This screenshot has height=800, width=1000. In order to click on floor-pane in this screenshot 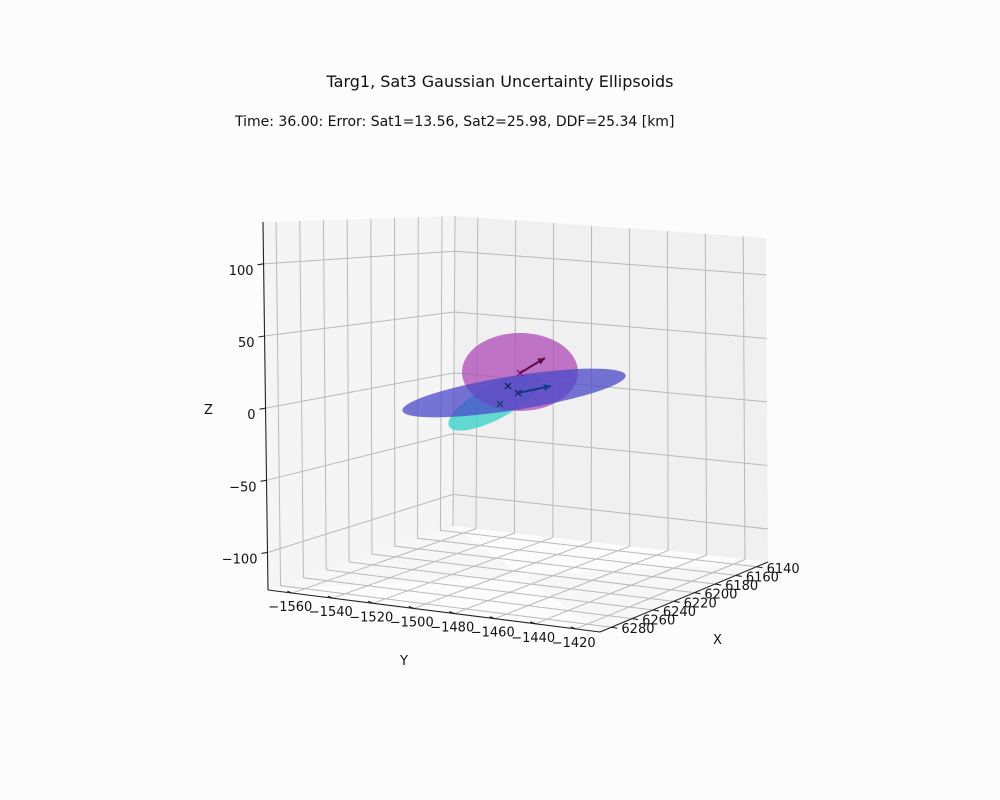, I will do `click(518, 579)`.